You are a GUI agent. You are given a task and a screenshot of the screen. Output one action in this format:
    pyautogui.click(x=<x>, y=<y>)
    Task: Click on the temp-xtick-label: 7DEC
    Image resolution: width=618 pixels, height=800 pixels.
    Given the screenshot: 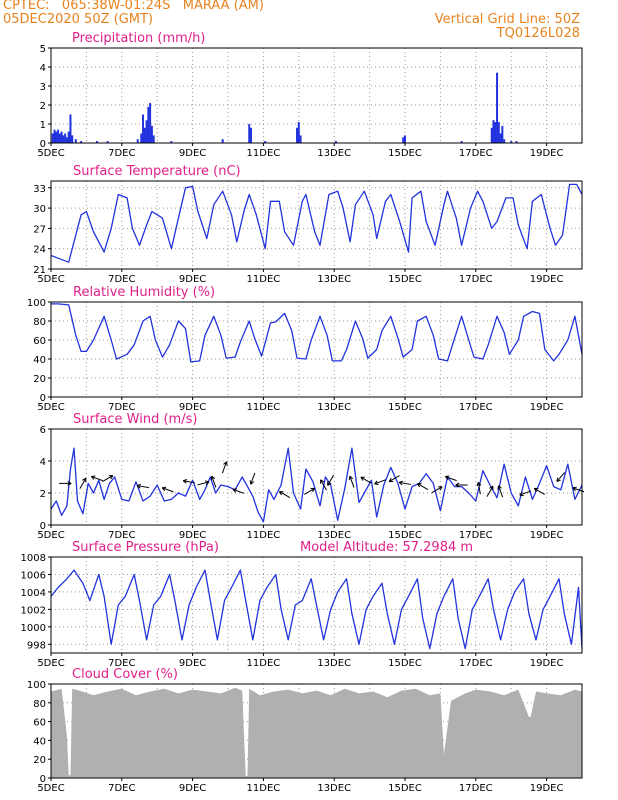 What is the action you would take?
    pyautogui.click(x=121, y=279)
    